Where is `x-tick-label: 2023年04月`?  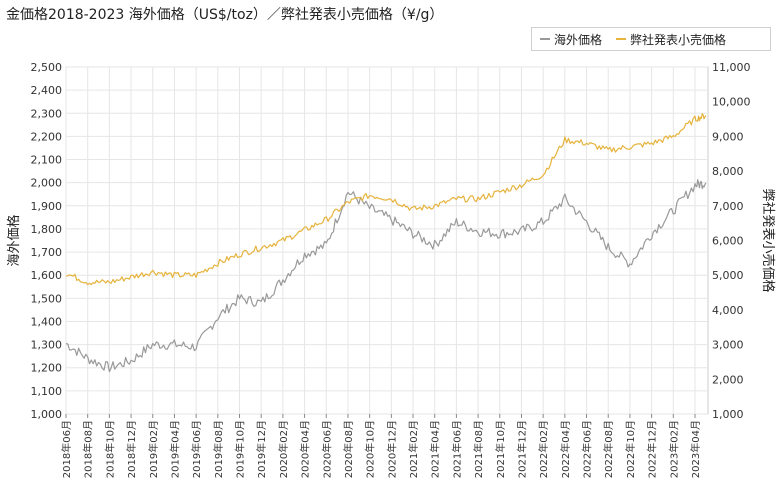 x-tick-label: 2023年04月 is located at coordinates (695, 449).